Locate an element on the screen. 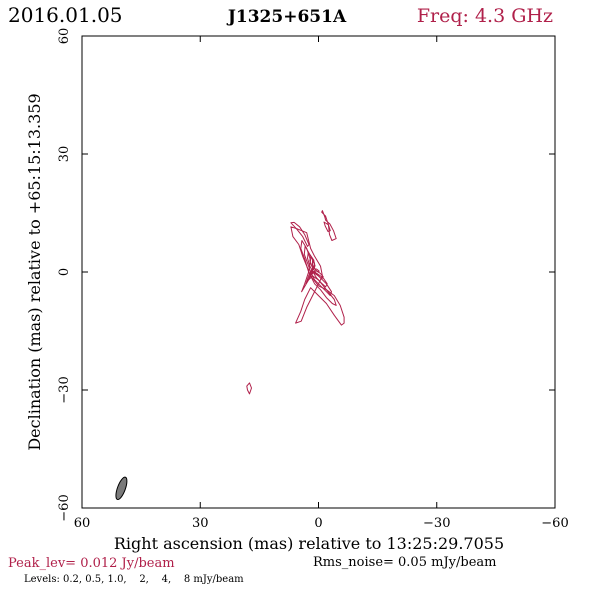  observation-date: 2016.01.05 is located at coordinates (65, 15).